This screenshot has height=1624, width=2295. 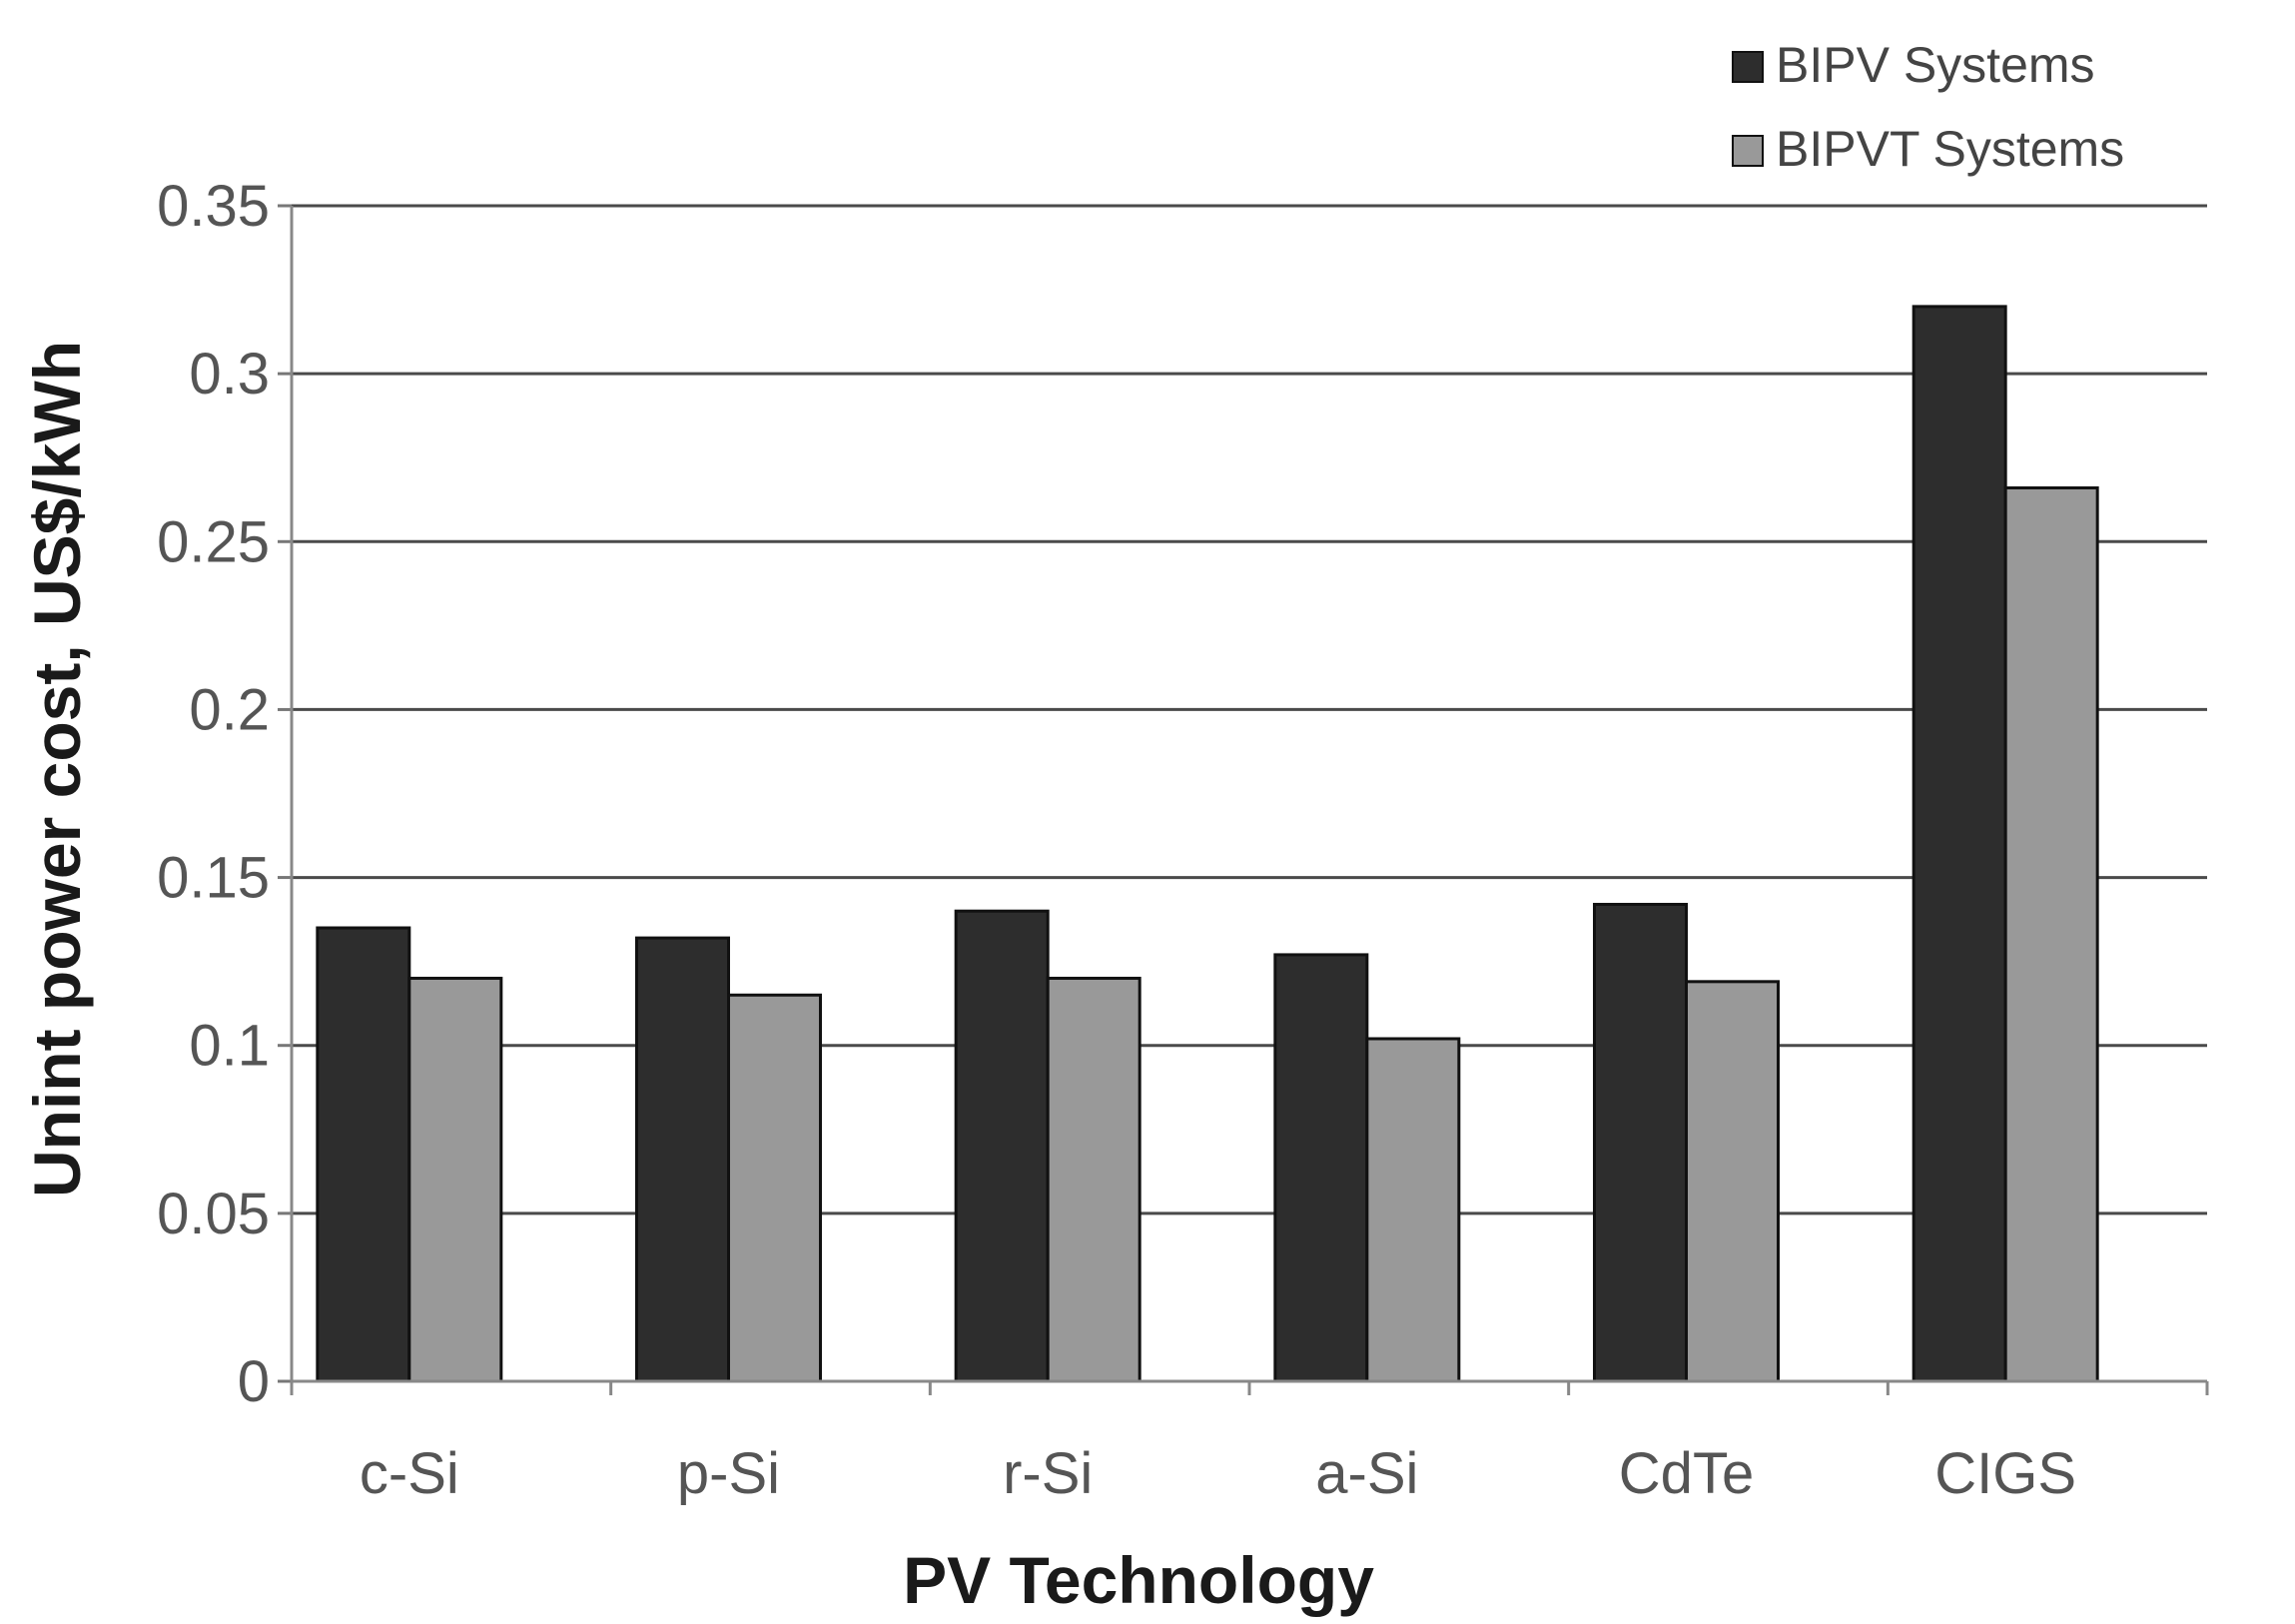 I want to click on x-tick-label: a-Si, so click(x=1366, y=1473).